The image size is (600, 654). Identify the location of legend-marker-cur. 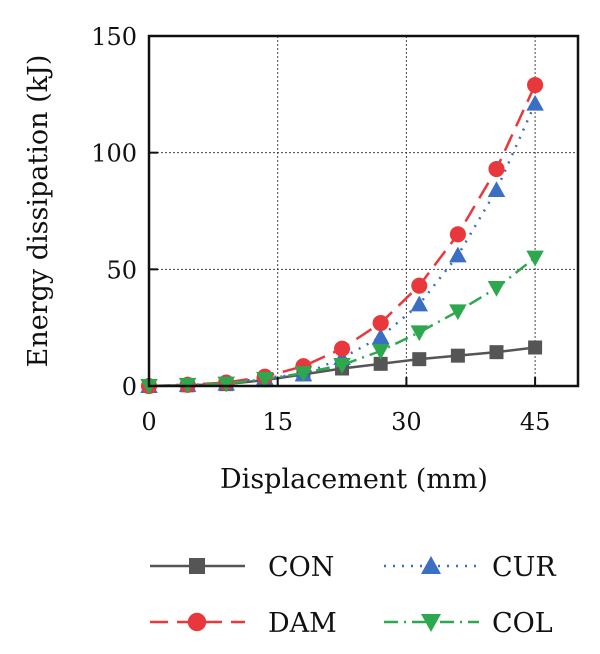
(431, 565).